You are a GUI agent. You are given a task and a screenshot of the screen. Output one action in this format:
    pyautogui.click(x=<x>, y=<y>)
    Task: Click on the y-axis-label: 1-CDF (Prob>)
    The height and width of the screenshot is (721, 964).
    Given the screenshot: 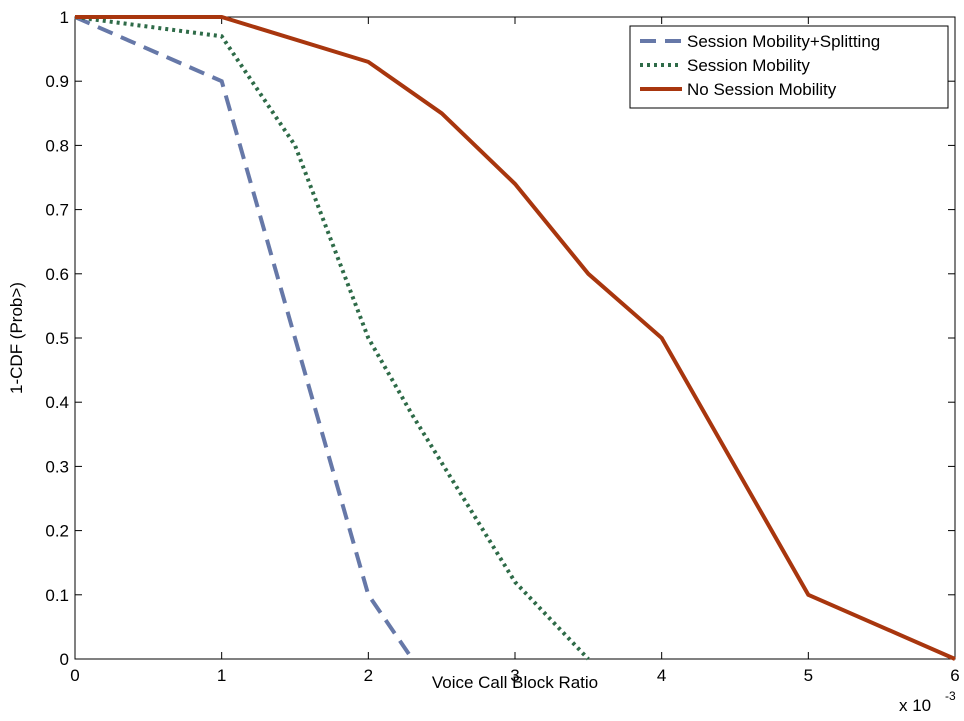 What is the action you would take?
    pyautogui.click(x=16, y=338)
    